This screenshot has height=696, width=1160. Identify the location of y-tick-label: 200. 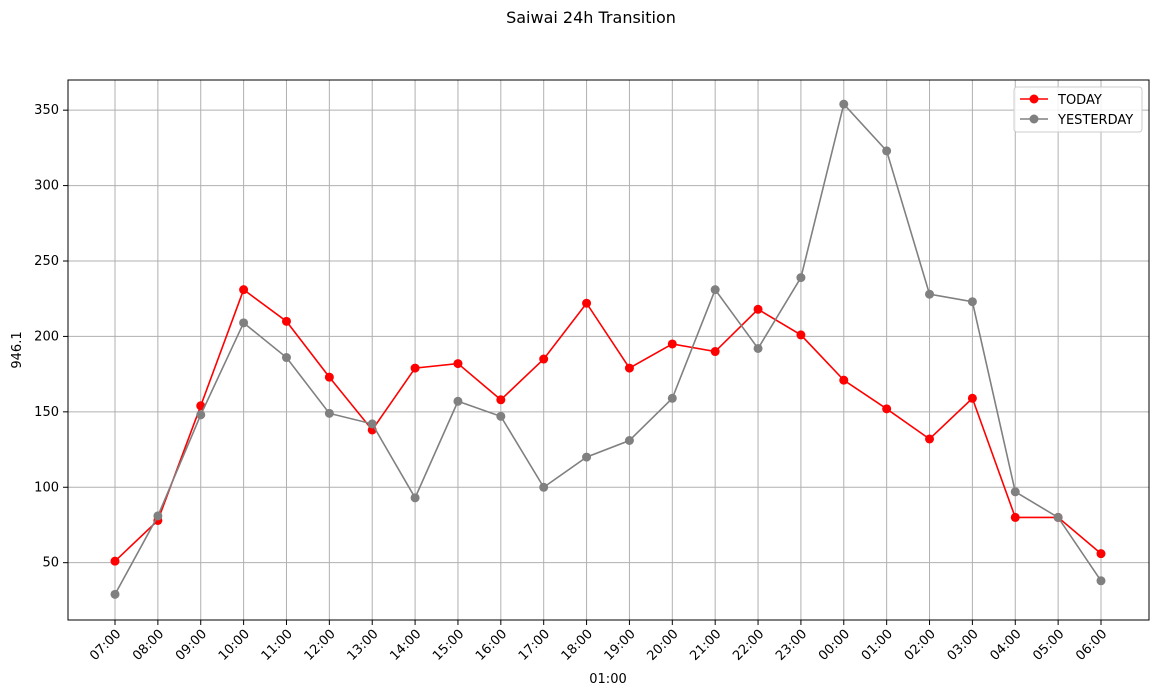
(46, 336).